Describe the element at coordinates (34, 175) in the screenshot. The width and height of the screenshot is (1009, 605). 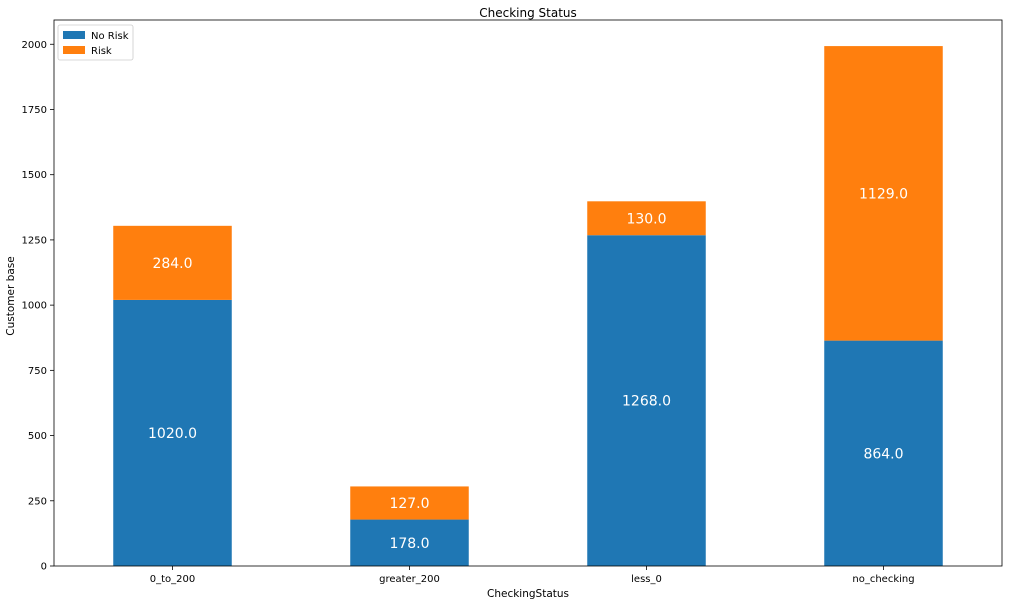
I see `y-tick-label: 1500` at that location.